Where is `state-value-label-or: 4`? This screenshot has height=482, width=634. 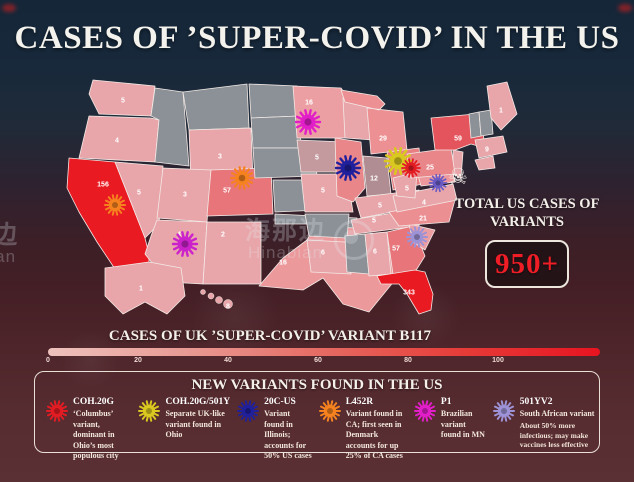
state-value-label-or: 4 is located at coordinates (117, 141).